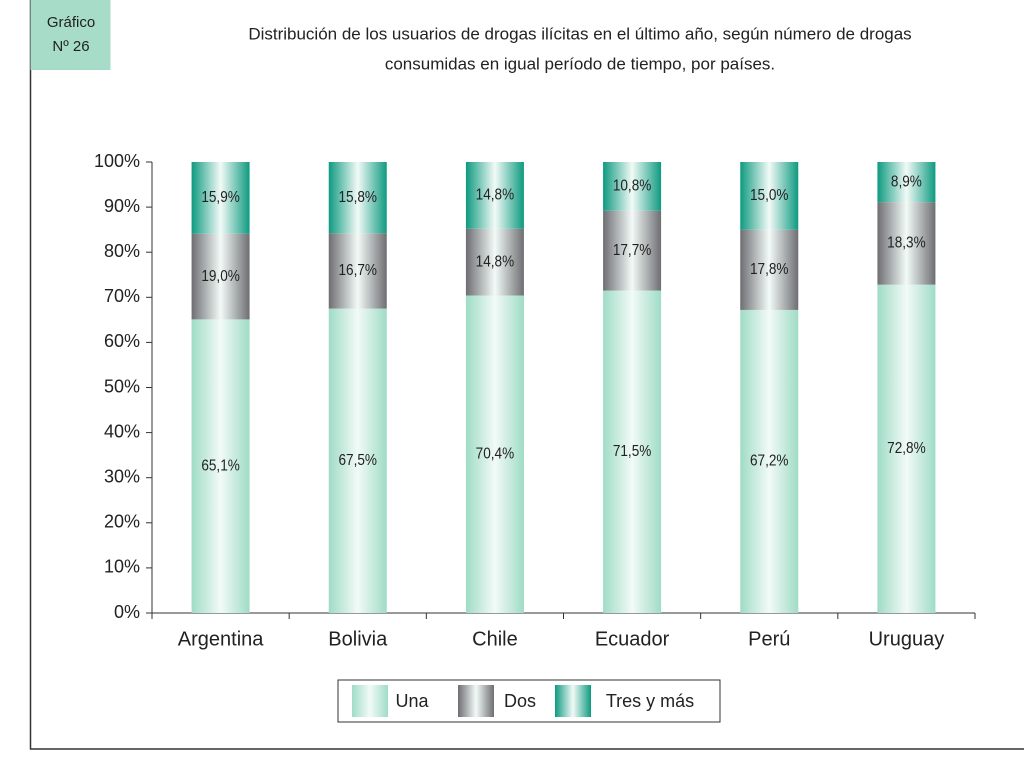 The width and height of the screenshot is (1024, 760). What do you see at coordinates (122, 476) in the screenshot?
I see `y-tick-label: 30%` at bounding box center [122, 476].